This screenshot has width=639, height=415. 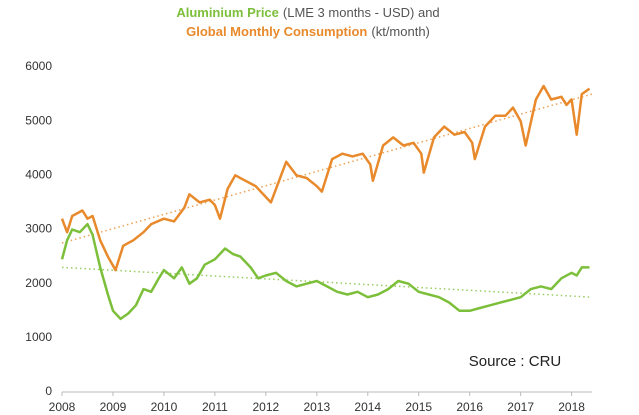 I want to click on x-tick-label: 2009, so click(x=113, y=407).